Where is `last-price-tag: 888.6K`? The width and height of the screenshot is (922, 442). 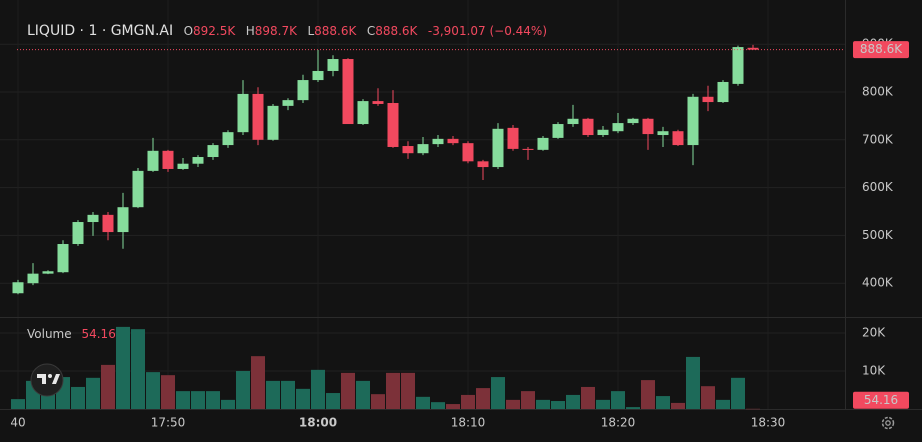
last-price-tag: 888.6K is located at coordinates (881, 49).